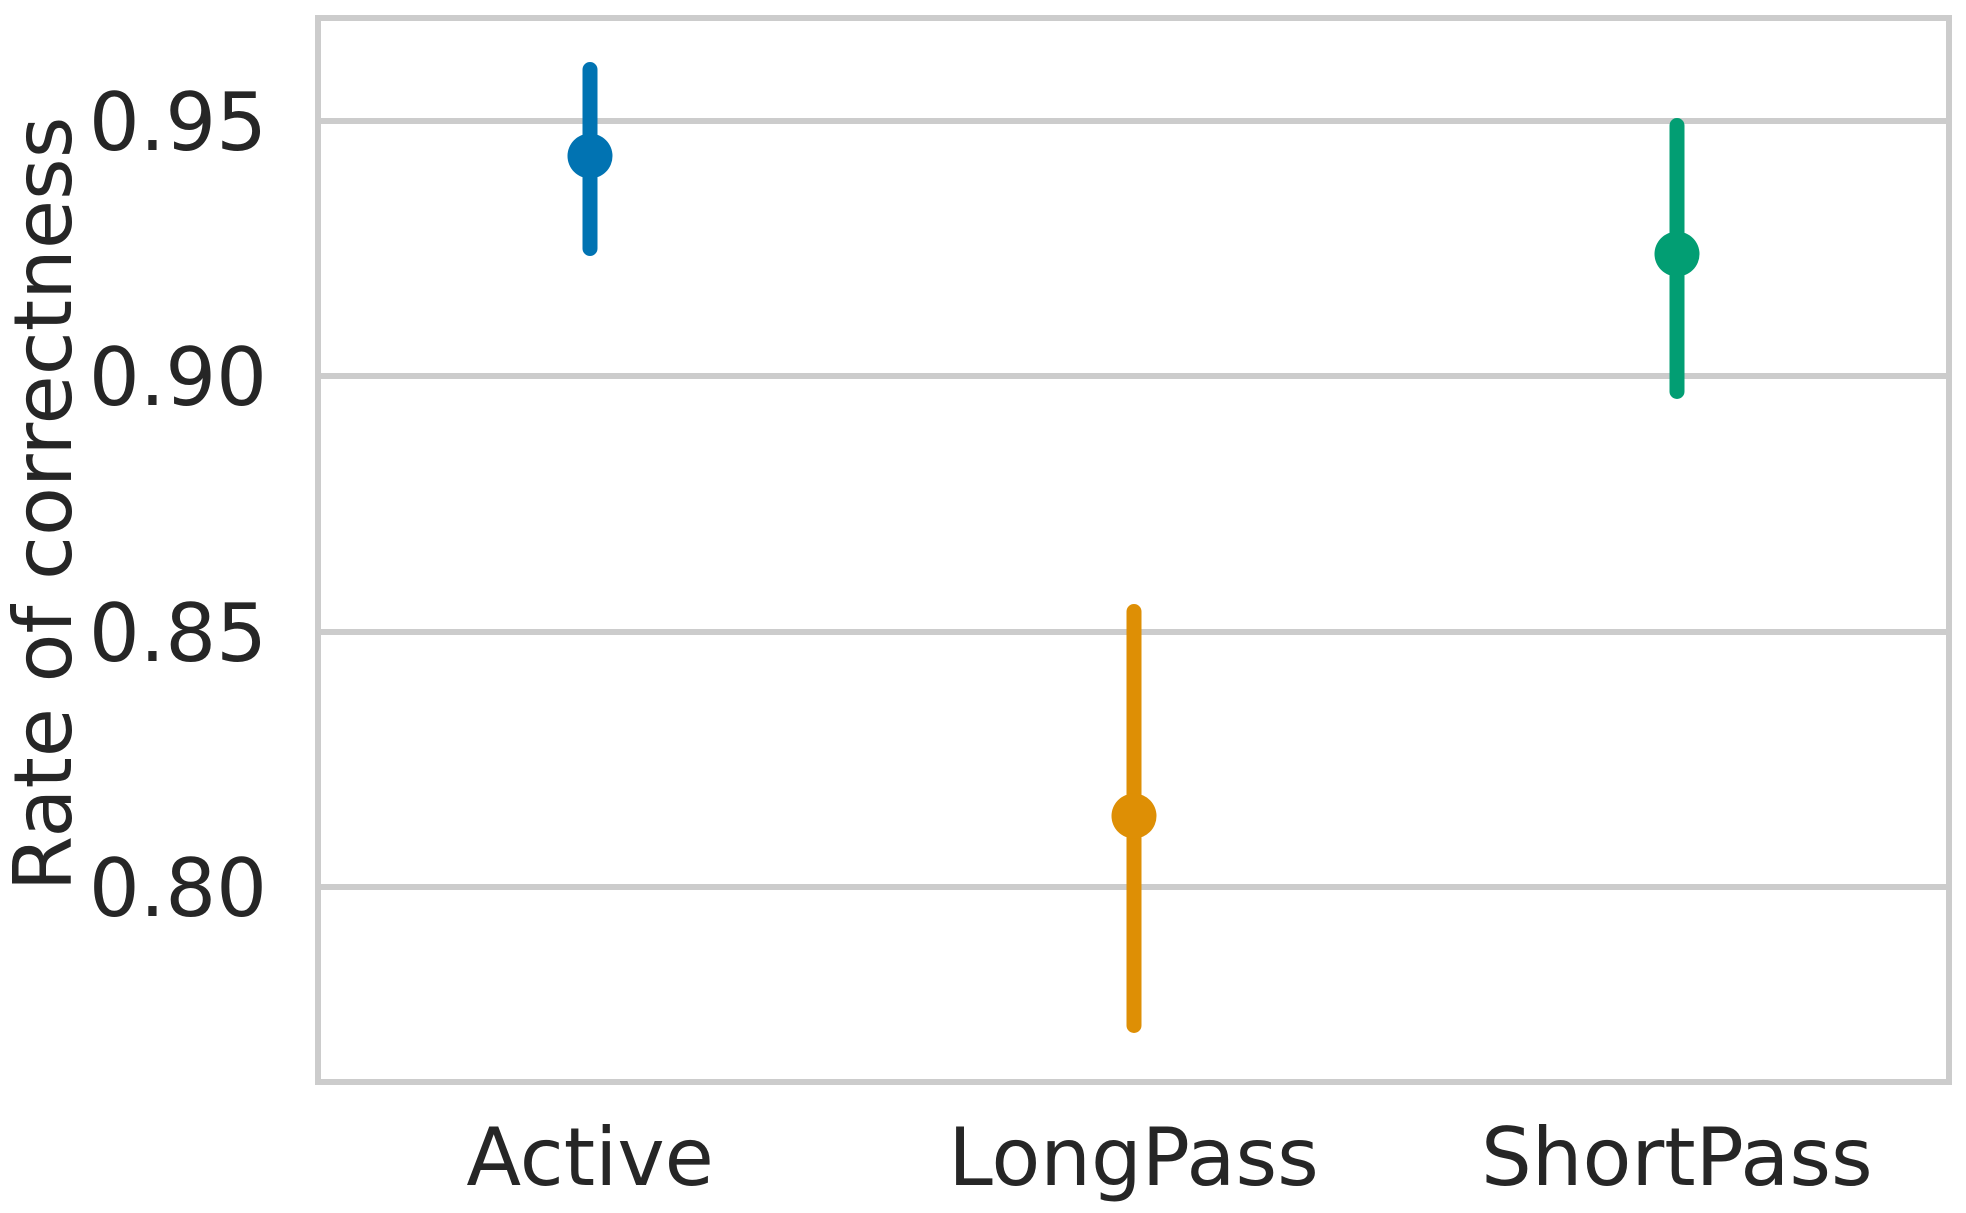 This screenshot has width=1966, height=1213. I want to click on y-tick-label-0.85: 0.85, so click(177, 633).